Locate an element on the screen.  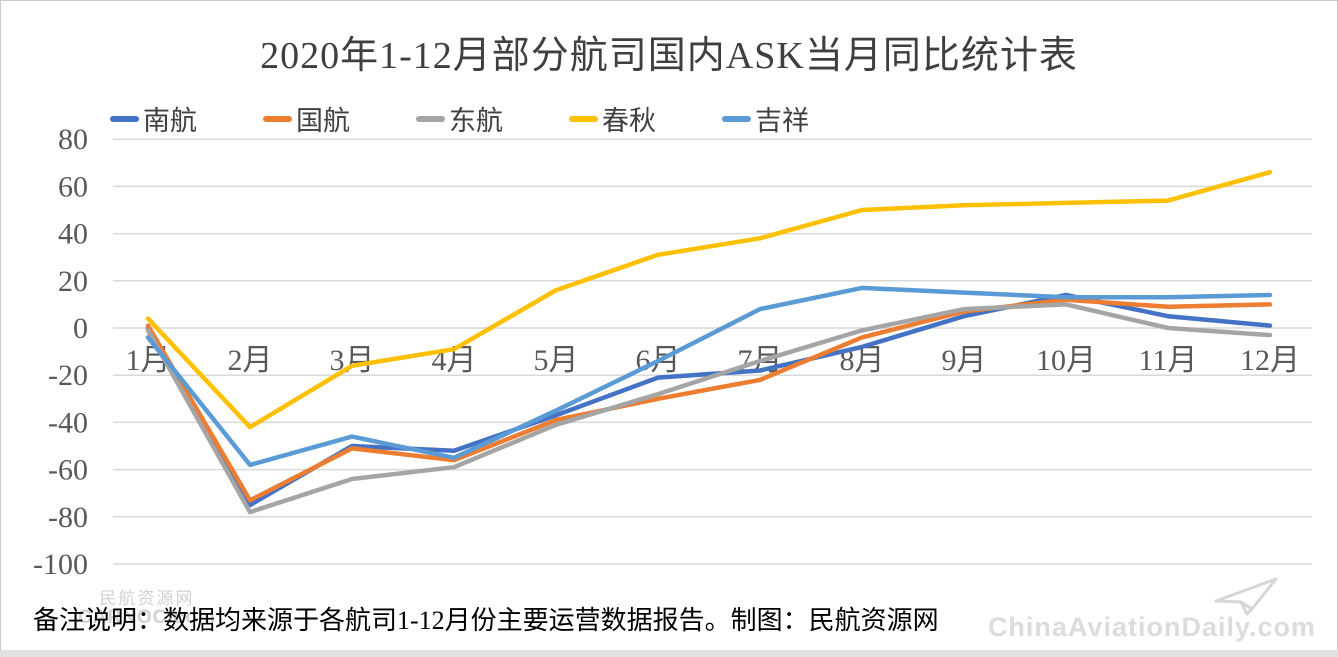
x-tick-label: 11月 is located at coordinates (1168, 360).